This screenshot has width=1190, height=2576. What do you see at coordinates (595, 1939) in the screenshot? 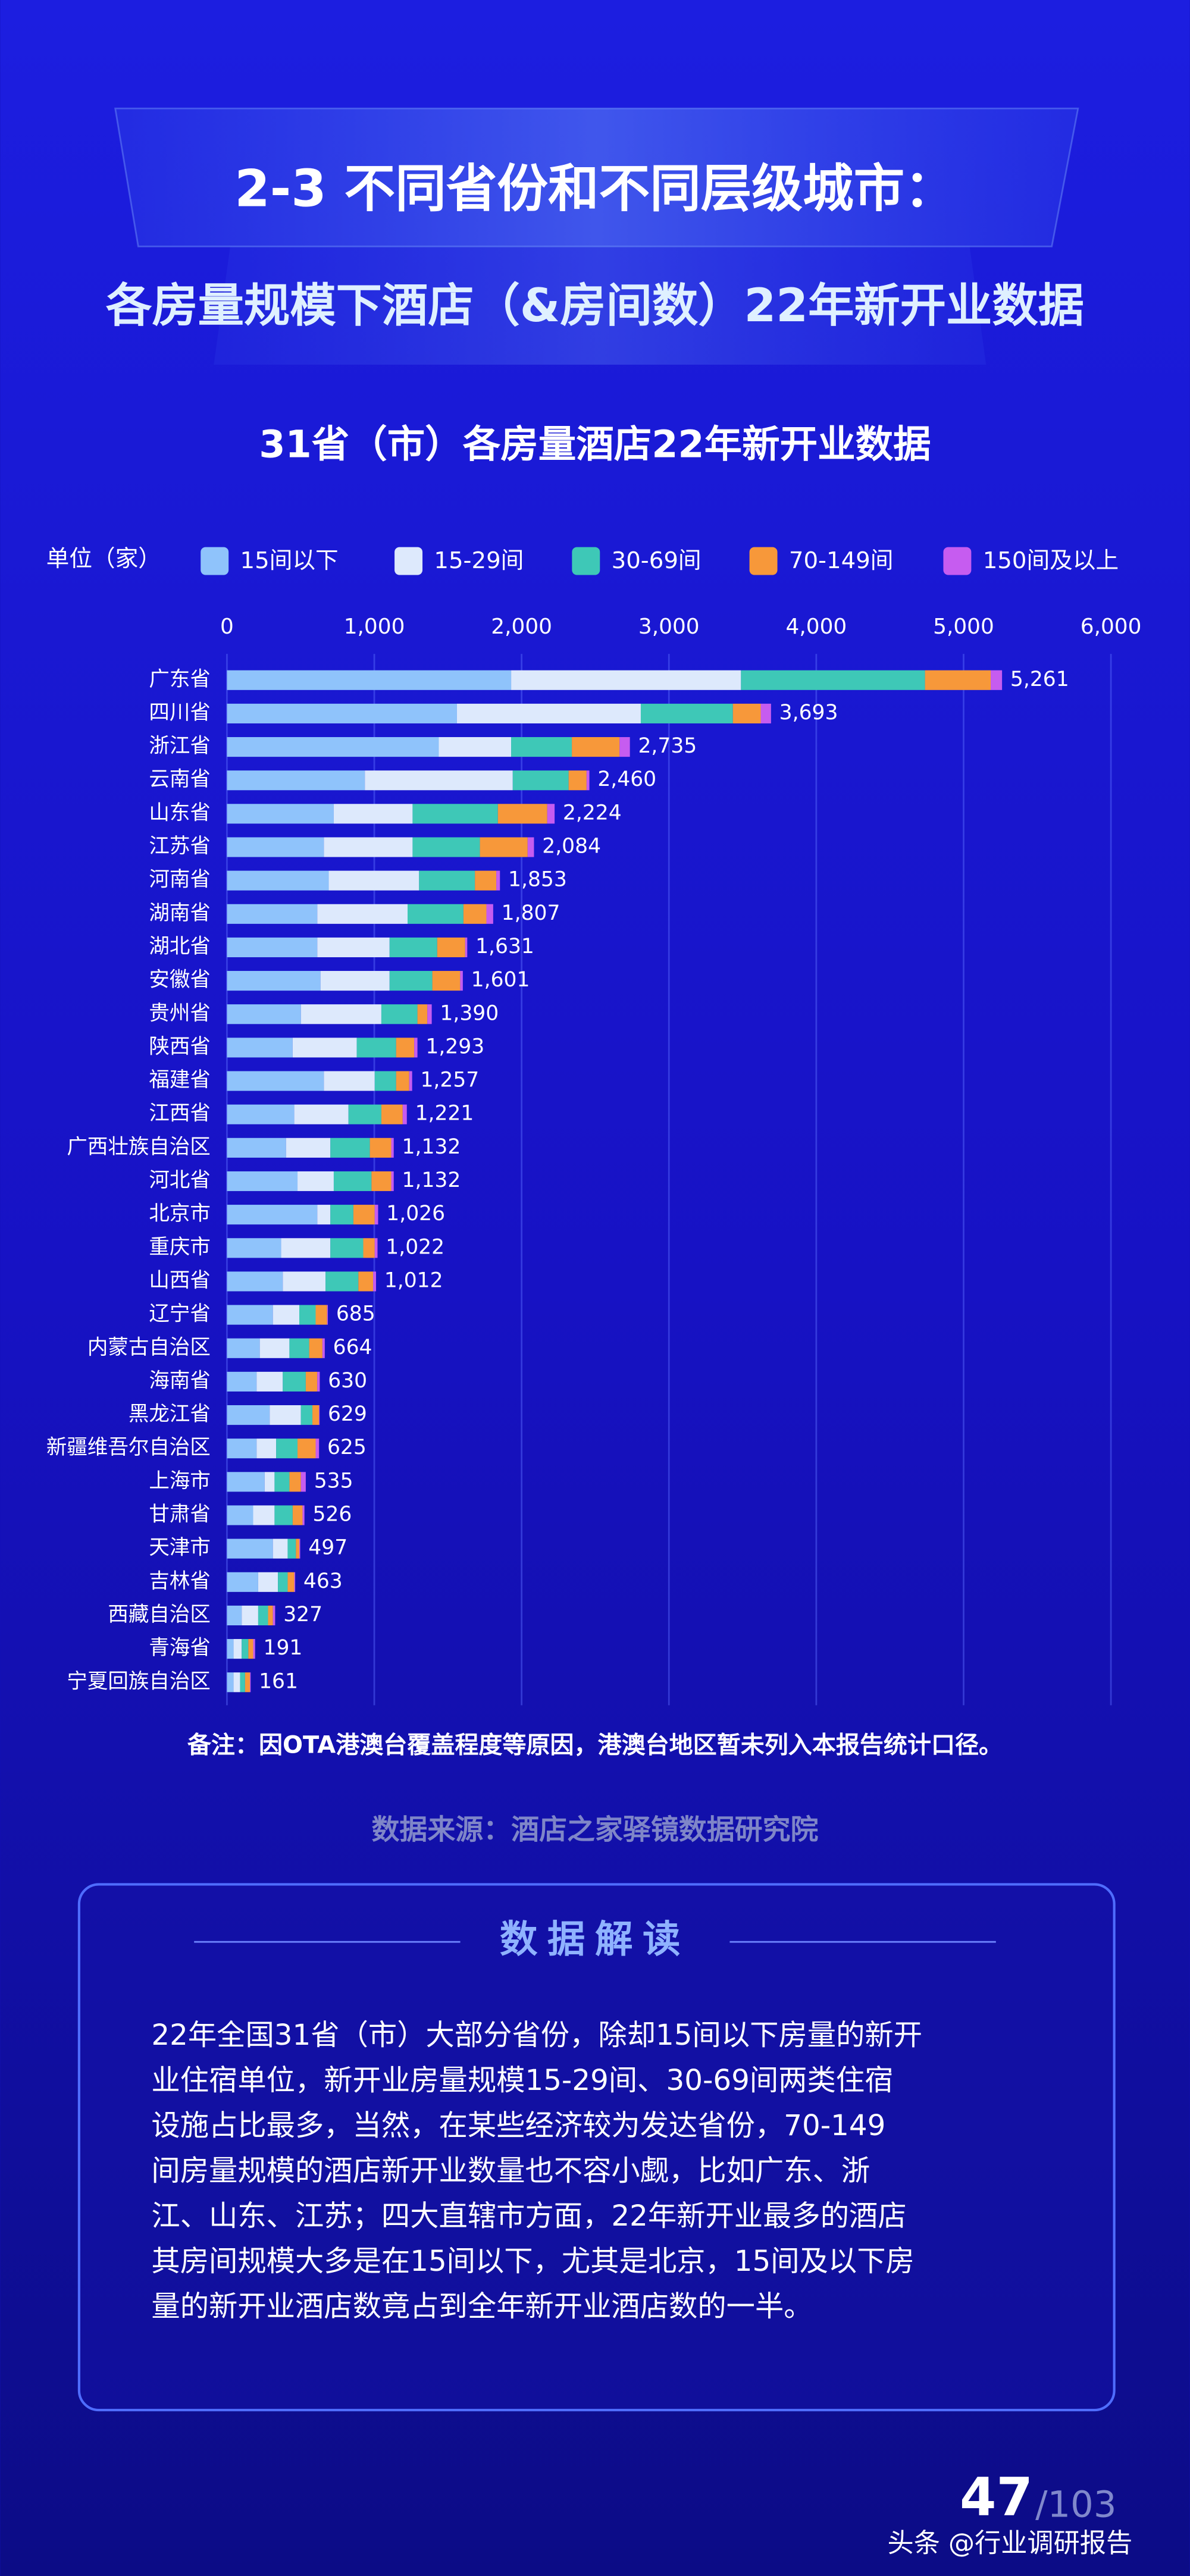
I see `interpretation-title: 数据解读` at bounding box center [595, 1939].